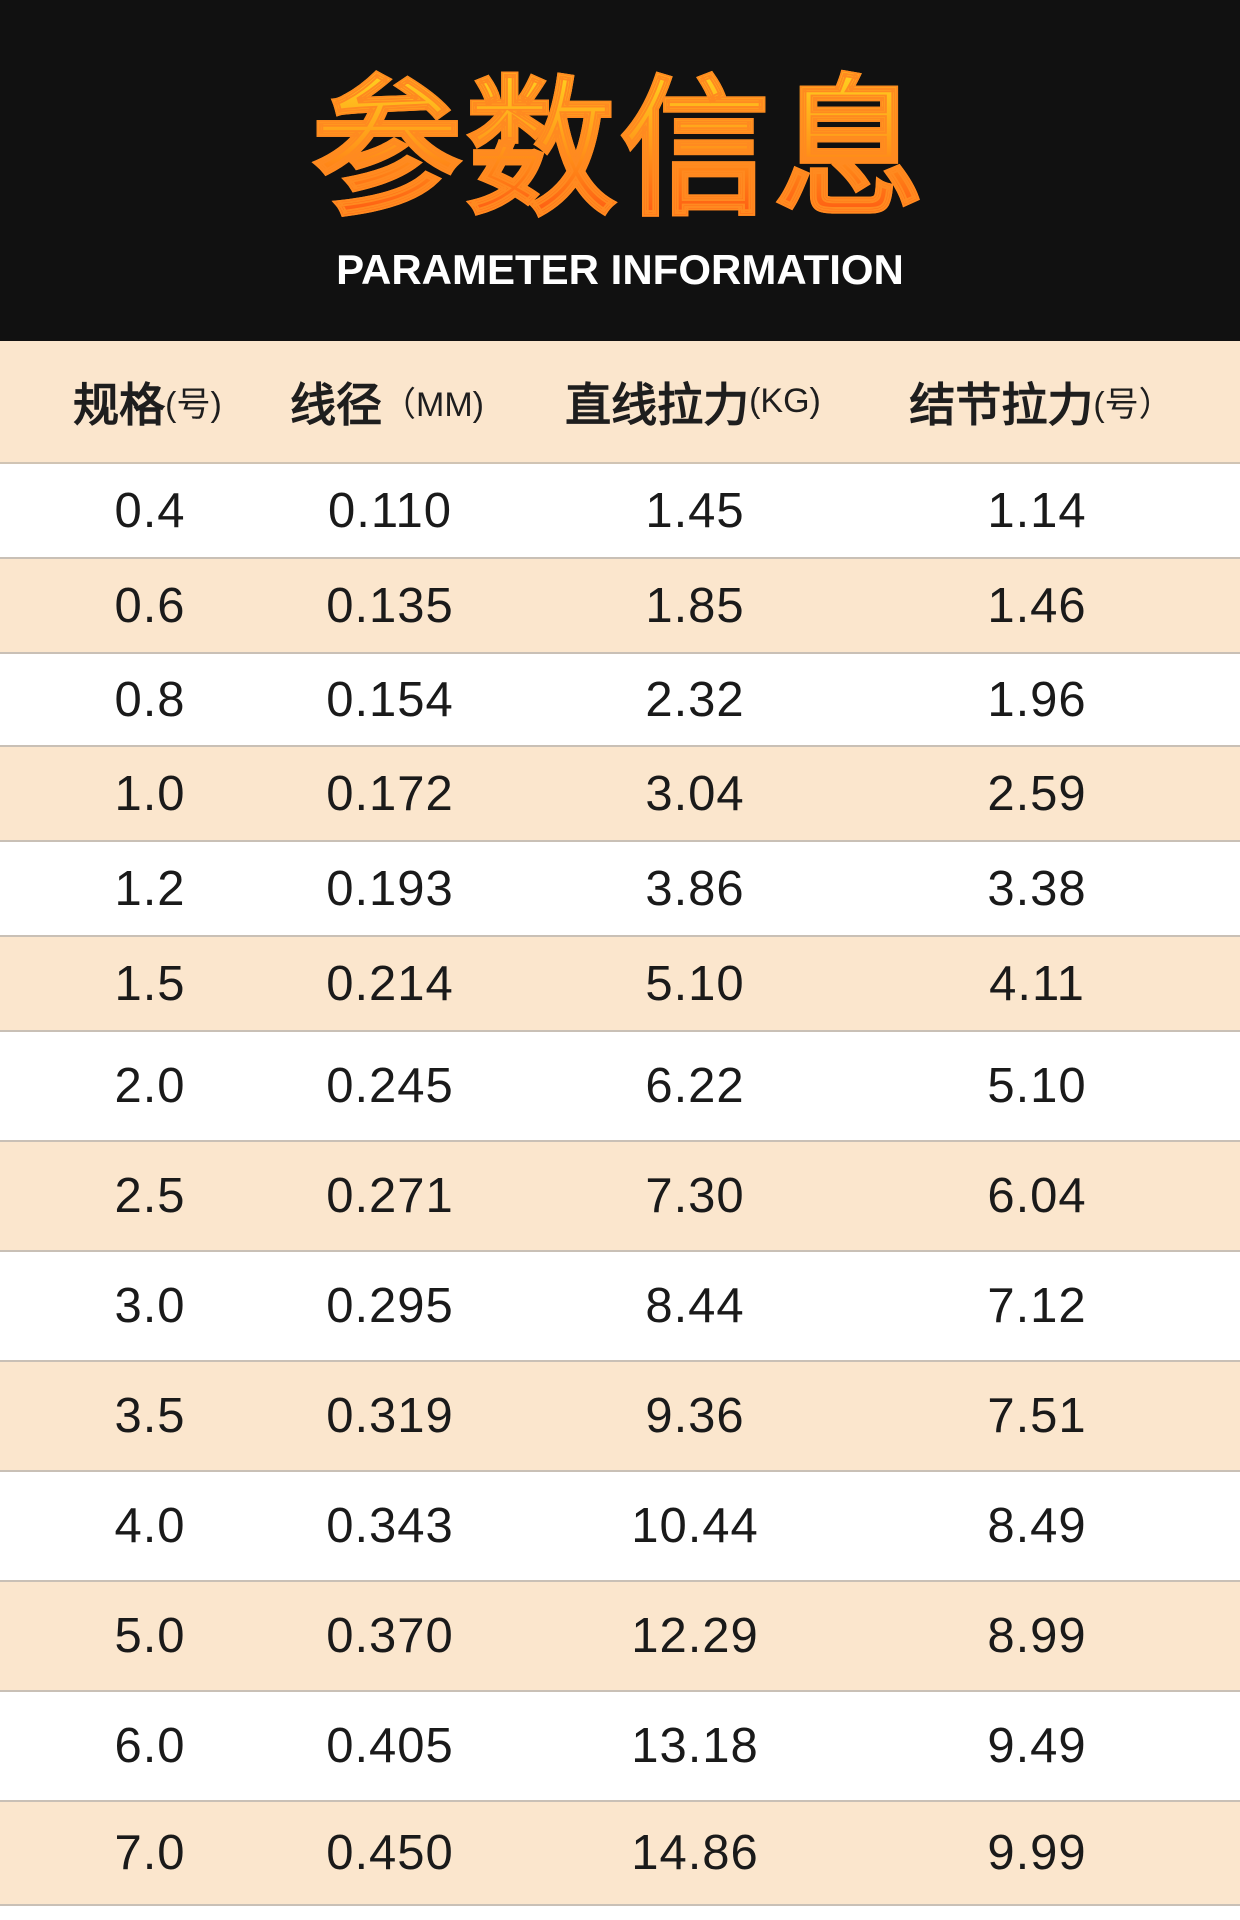 The image size is (1240, 1920). Describe the element at coordinates (620, 700) in the screenshot. I see `table-row: 0.8 0.154 2.32 1.96` at that location.